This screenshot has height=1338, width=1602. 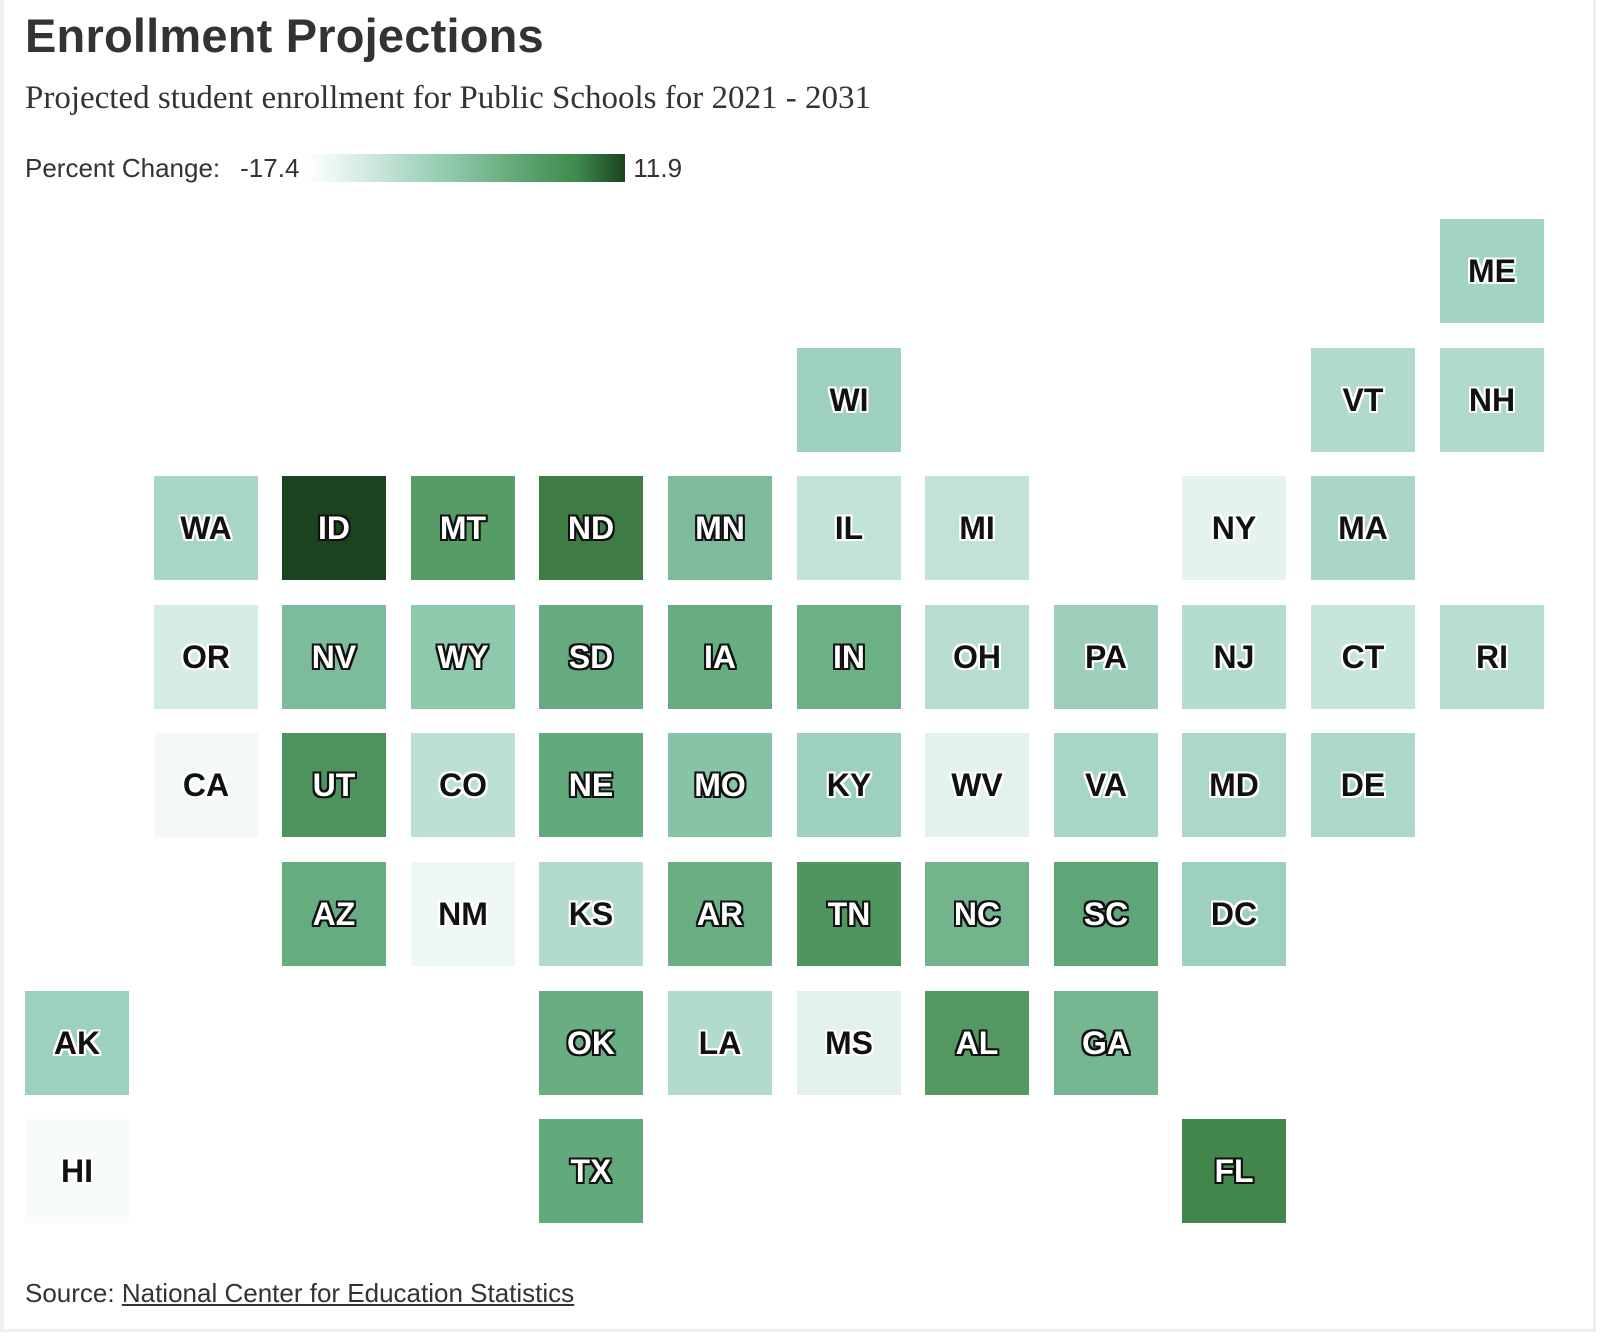 I want to click on color-legend: Percent Change: -17.4 11.9, so click(x=353, y=168).